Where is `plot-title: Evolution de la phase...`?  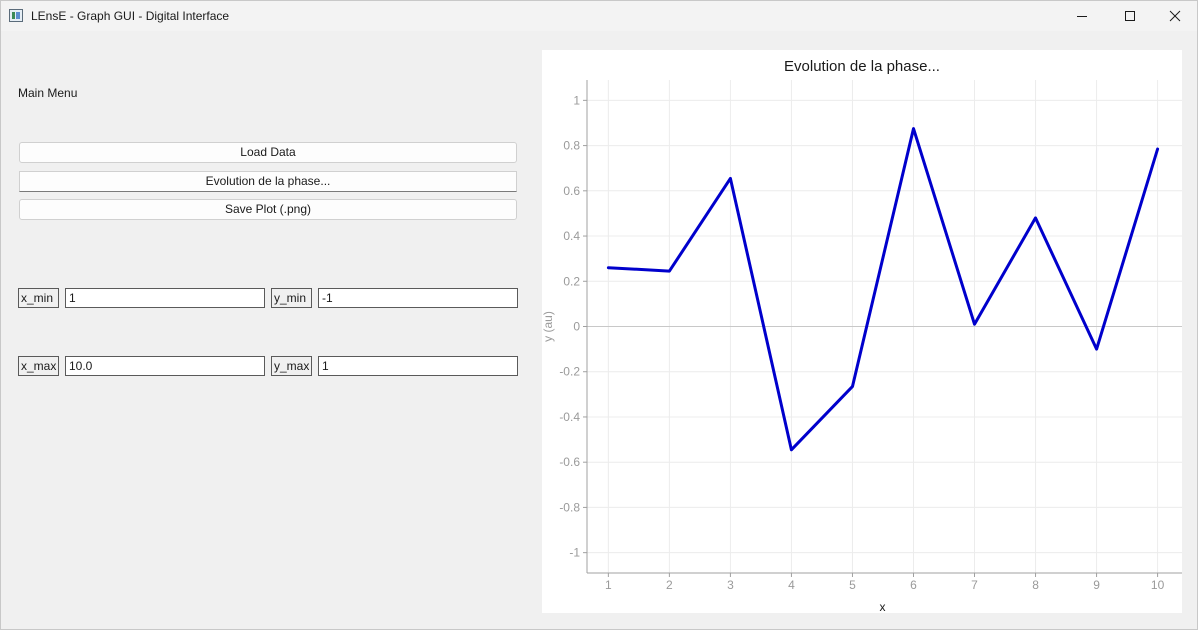
plot-title: Evolution de la phase... is located at coordinates (862, 66).